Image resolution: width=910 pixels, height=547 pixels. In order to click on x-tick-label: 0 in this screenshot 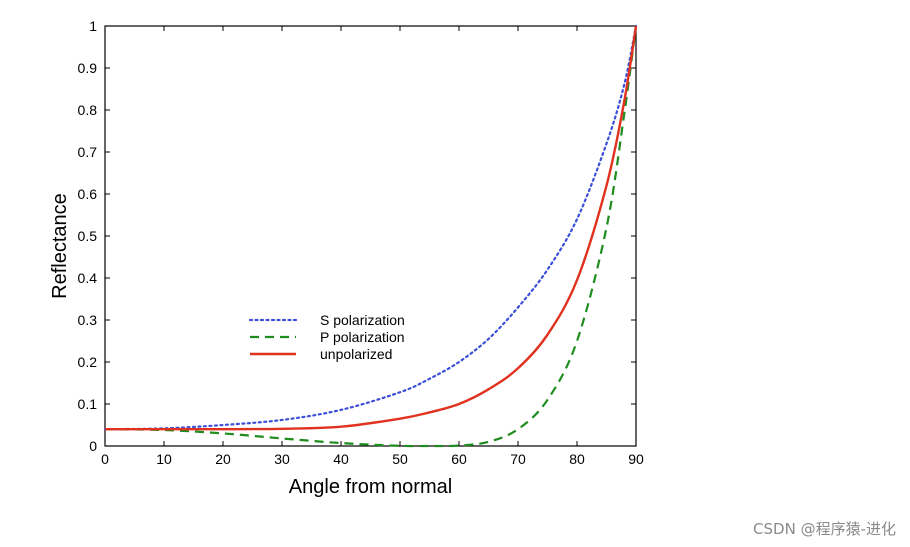, I will do `click(105, 459)`.